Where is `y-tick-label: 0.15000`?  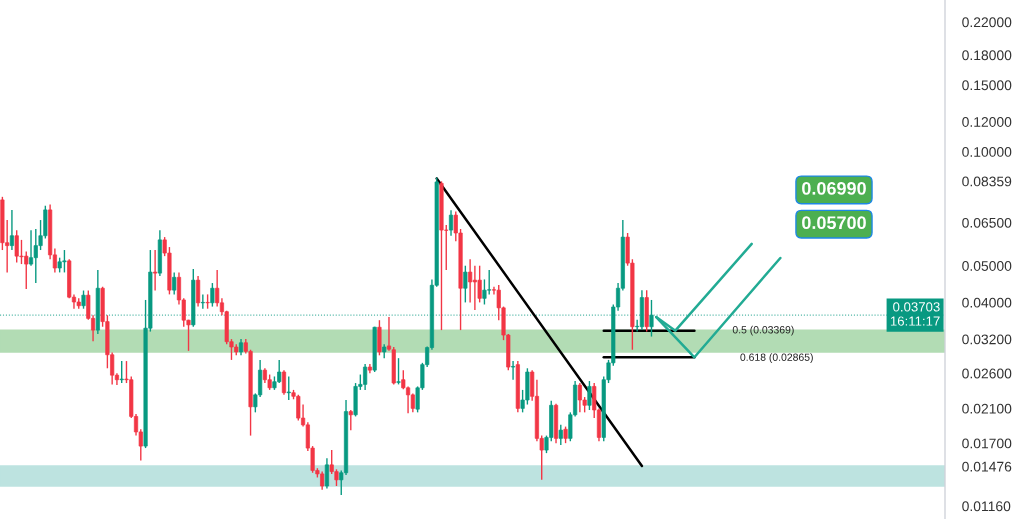 y-tick-label: 0.15000 is located at coordinates (987, 85).